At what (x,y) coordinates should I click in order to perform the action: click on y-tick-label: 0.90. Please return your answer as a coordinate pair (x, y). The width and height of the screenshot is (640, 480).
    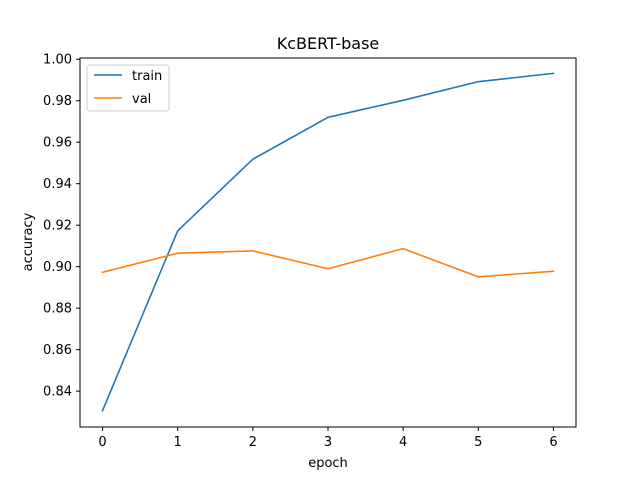
    Looking at the image, I should click on (57, 267).